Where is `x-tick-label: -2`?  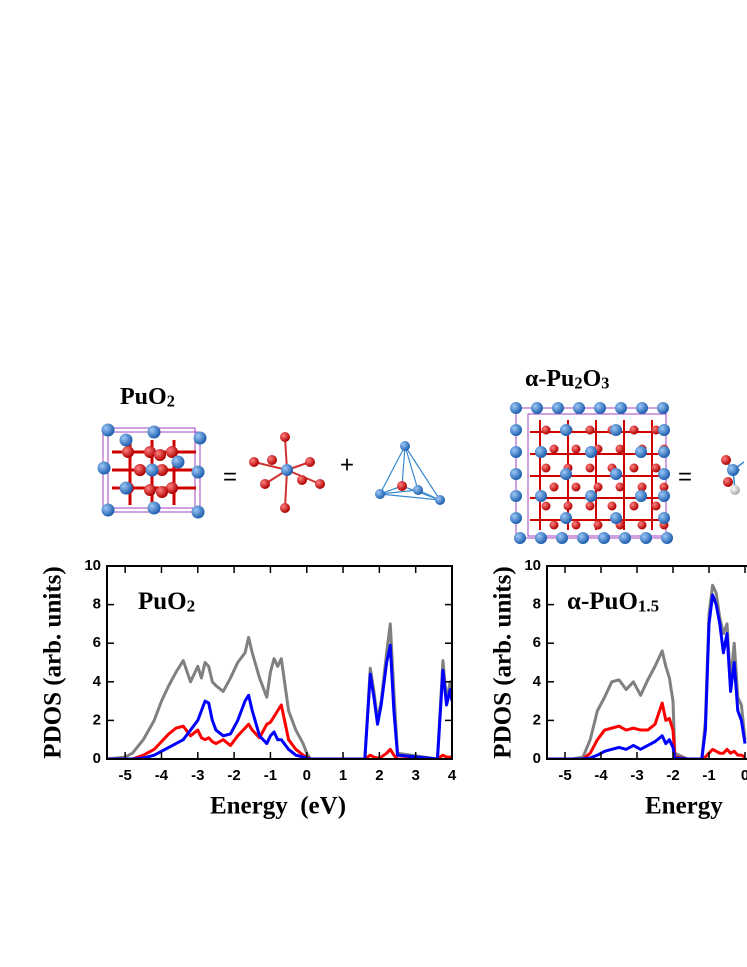 x-tick-label: -2 is located at coordinates (672, 775).